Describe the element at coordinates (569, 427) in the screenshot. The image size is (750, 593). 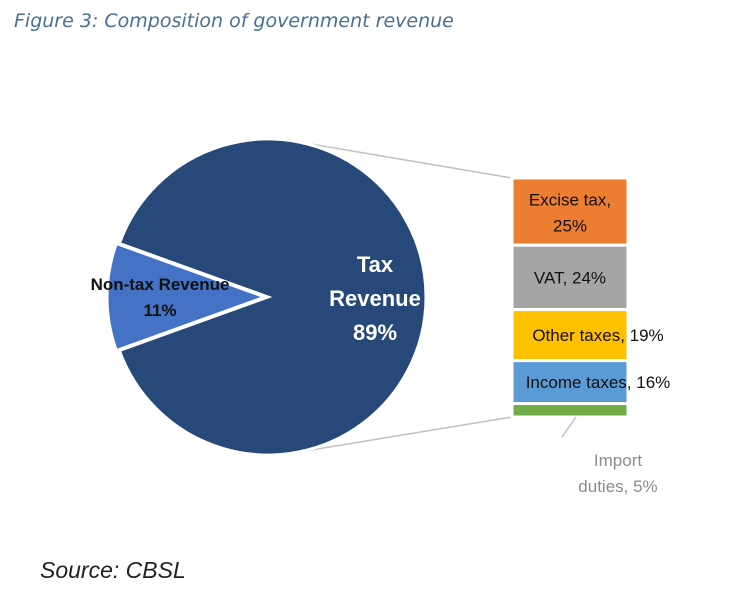
I see `leader-line-import-duties` at that location.